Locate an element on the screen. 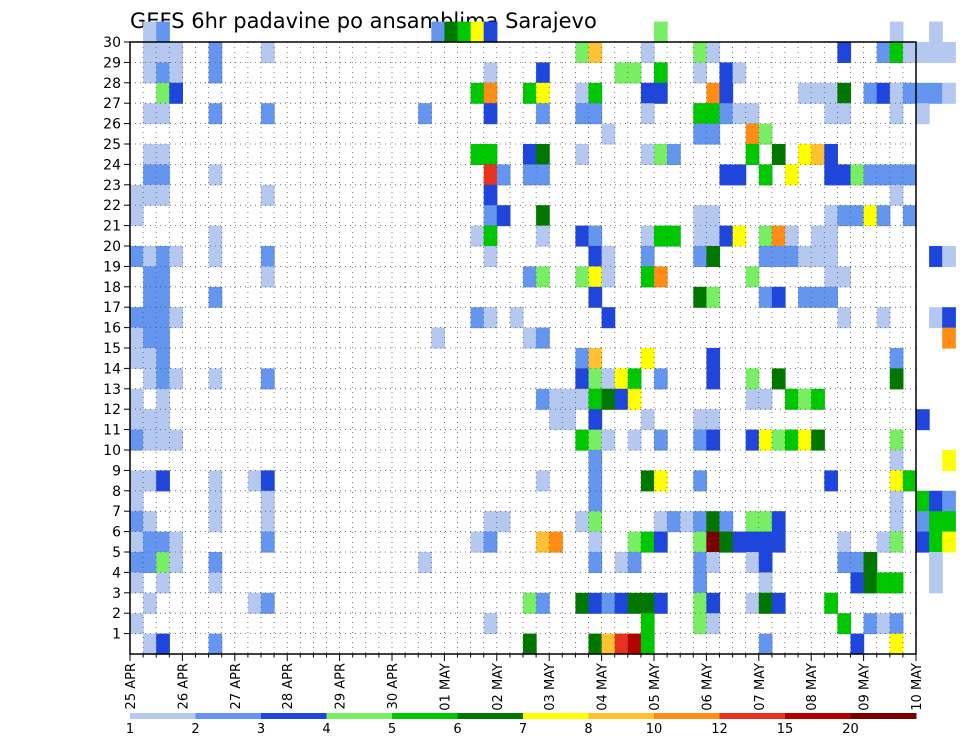 The height and width of the screenshot is (746, 960). y-tick-label: 6 is located at coordinates (116, 533).